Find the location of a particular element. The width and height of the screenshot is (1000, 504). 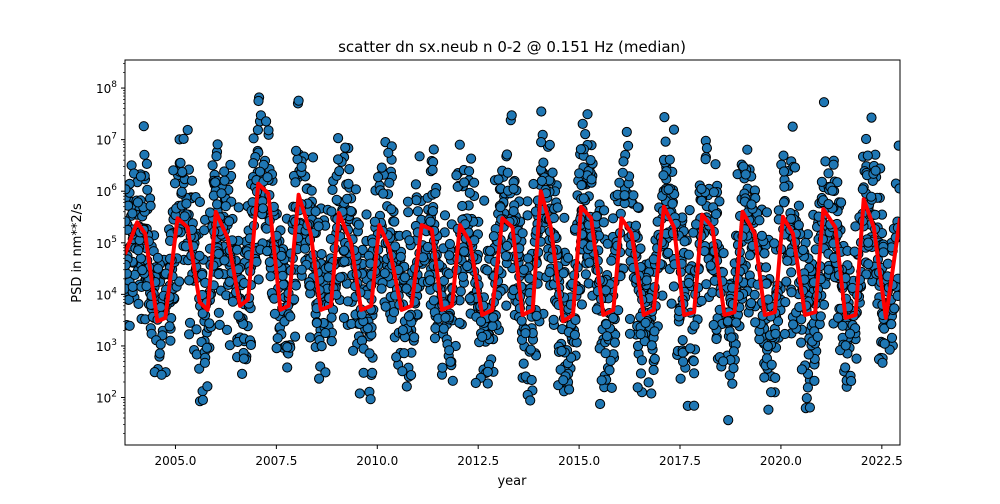

y-tick-label: 10⁷ is located at coordinates (106, 140).